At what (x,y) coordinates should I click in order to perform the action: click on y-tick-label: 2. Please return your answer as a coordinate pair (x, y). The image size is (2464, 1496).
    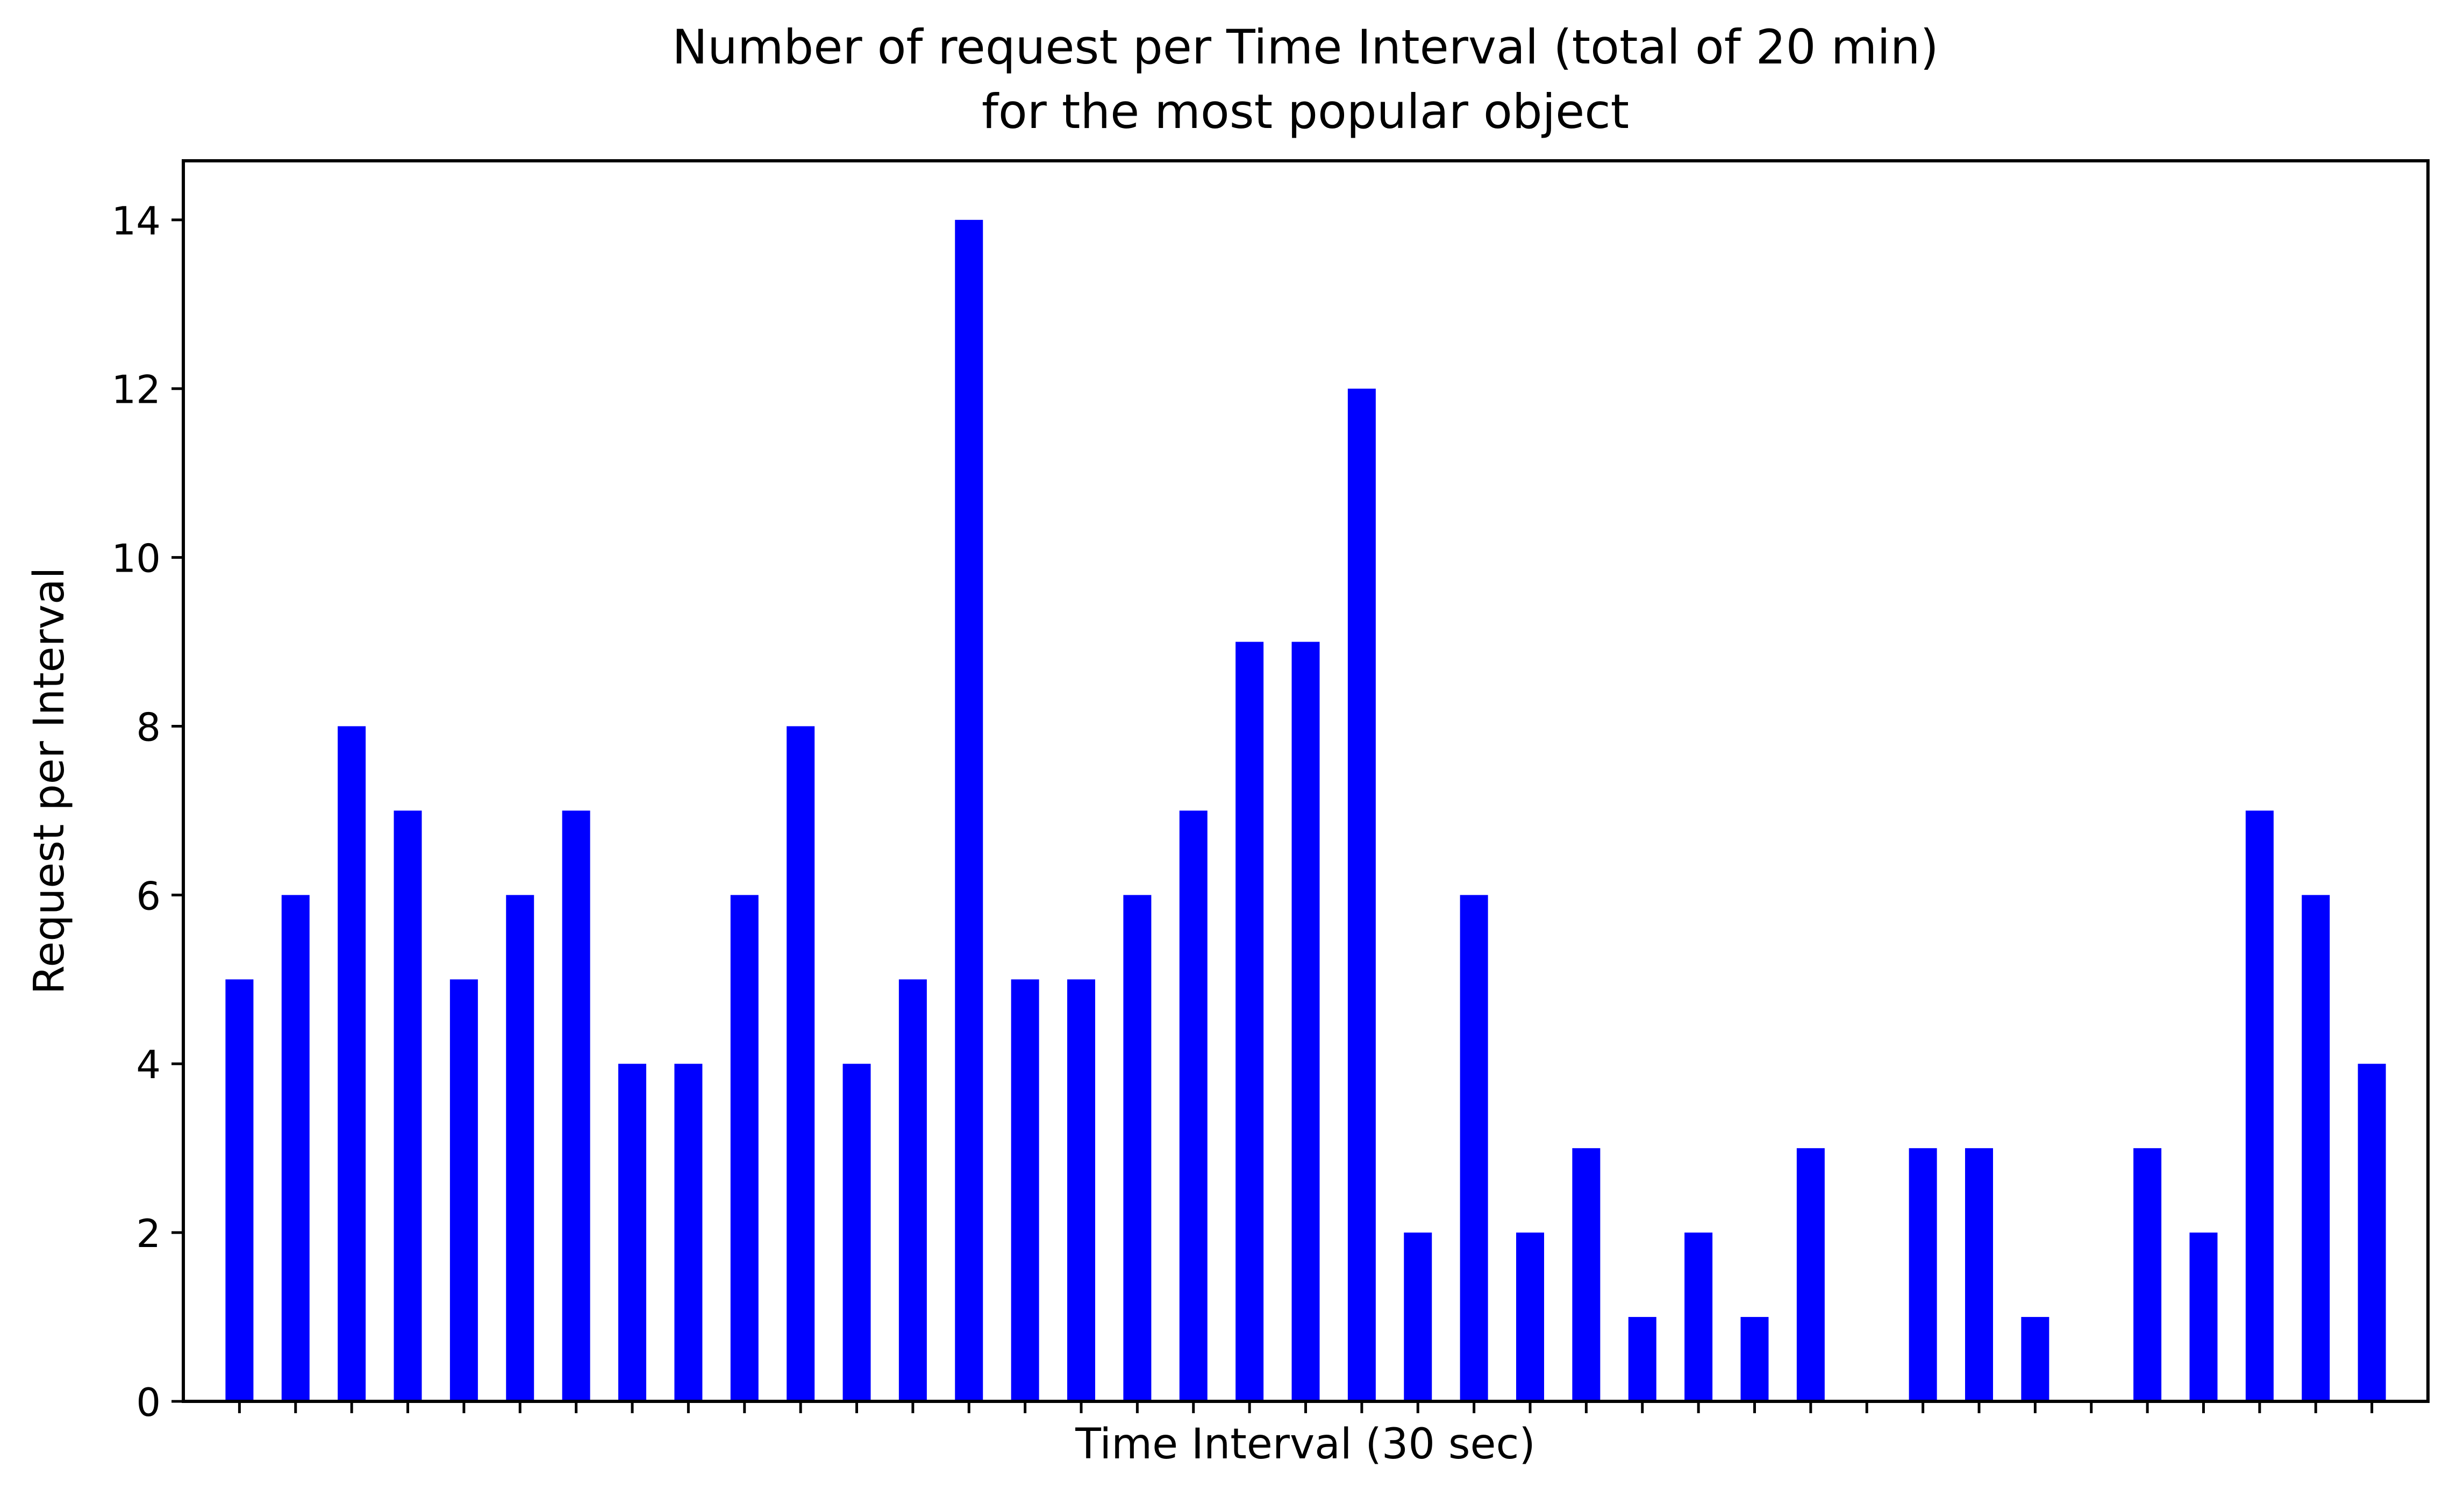
    Looking at the image, I should click on (148, 1233).